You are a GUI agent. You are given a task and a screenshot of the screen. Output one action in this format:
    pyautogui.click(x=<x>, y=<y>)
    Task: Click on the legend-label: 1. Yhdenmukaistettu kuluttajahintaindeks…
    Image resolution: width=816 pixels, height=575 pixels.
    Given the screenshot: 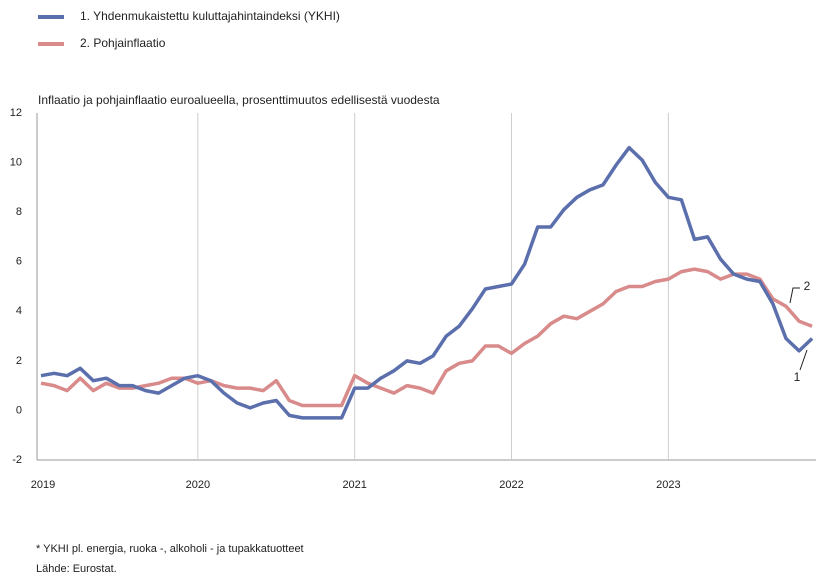 What is the action you would take?
    pyautogui.click(x=210, y=16)
    